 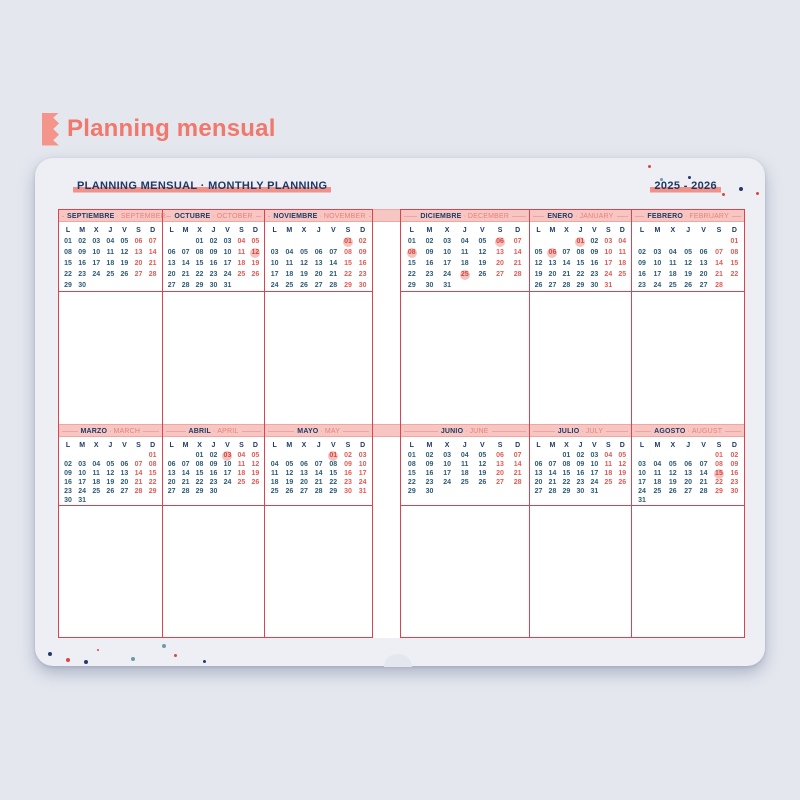 What do you see at coordinates (213, 241) in the screenshot?
I see `calendar-day: 02` at bounding box center [213, 241].